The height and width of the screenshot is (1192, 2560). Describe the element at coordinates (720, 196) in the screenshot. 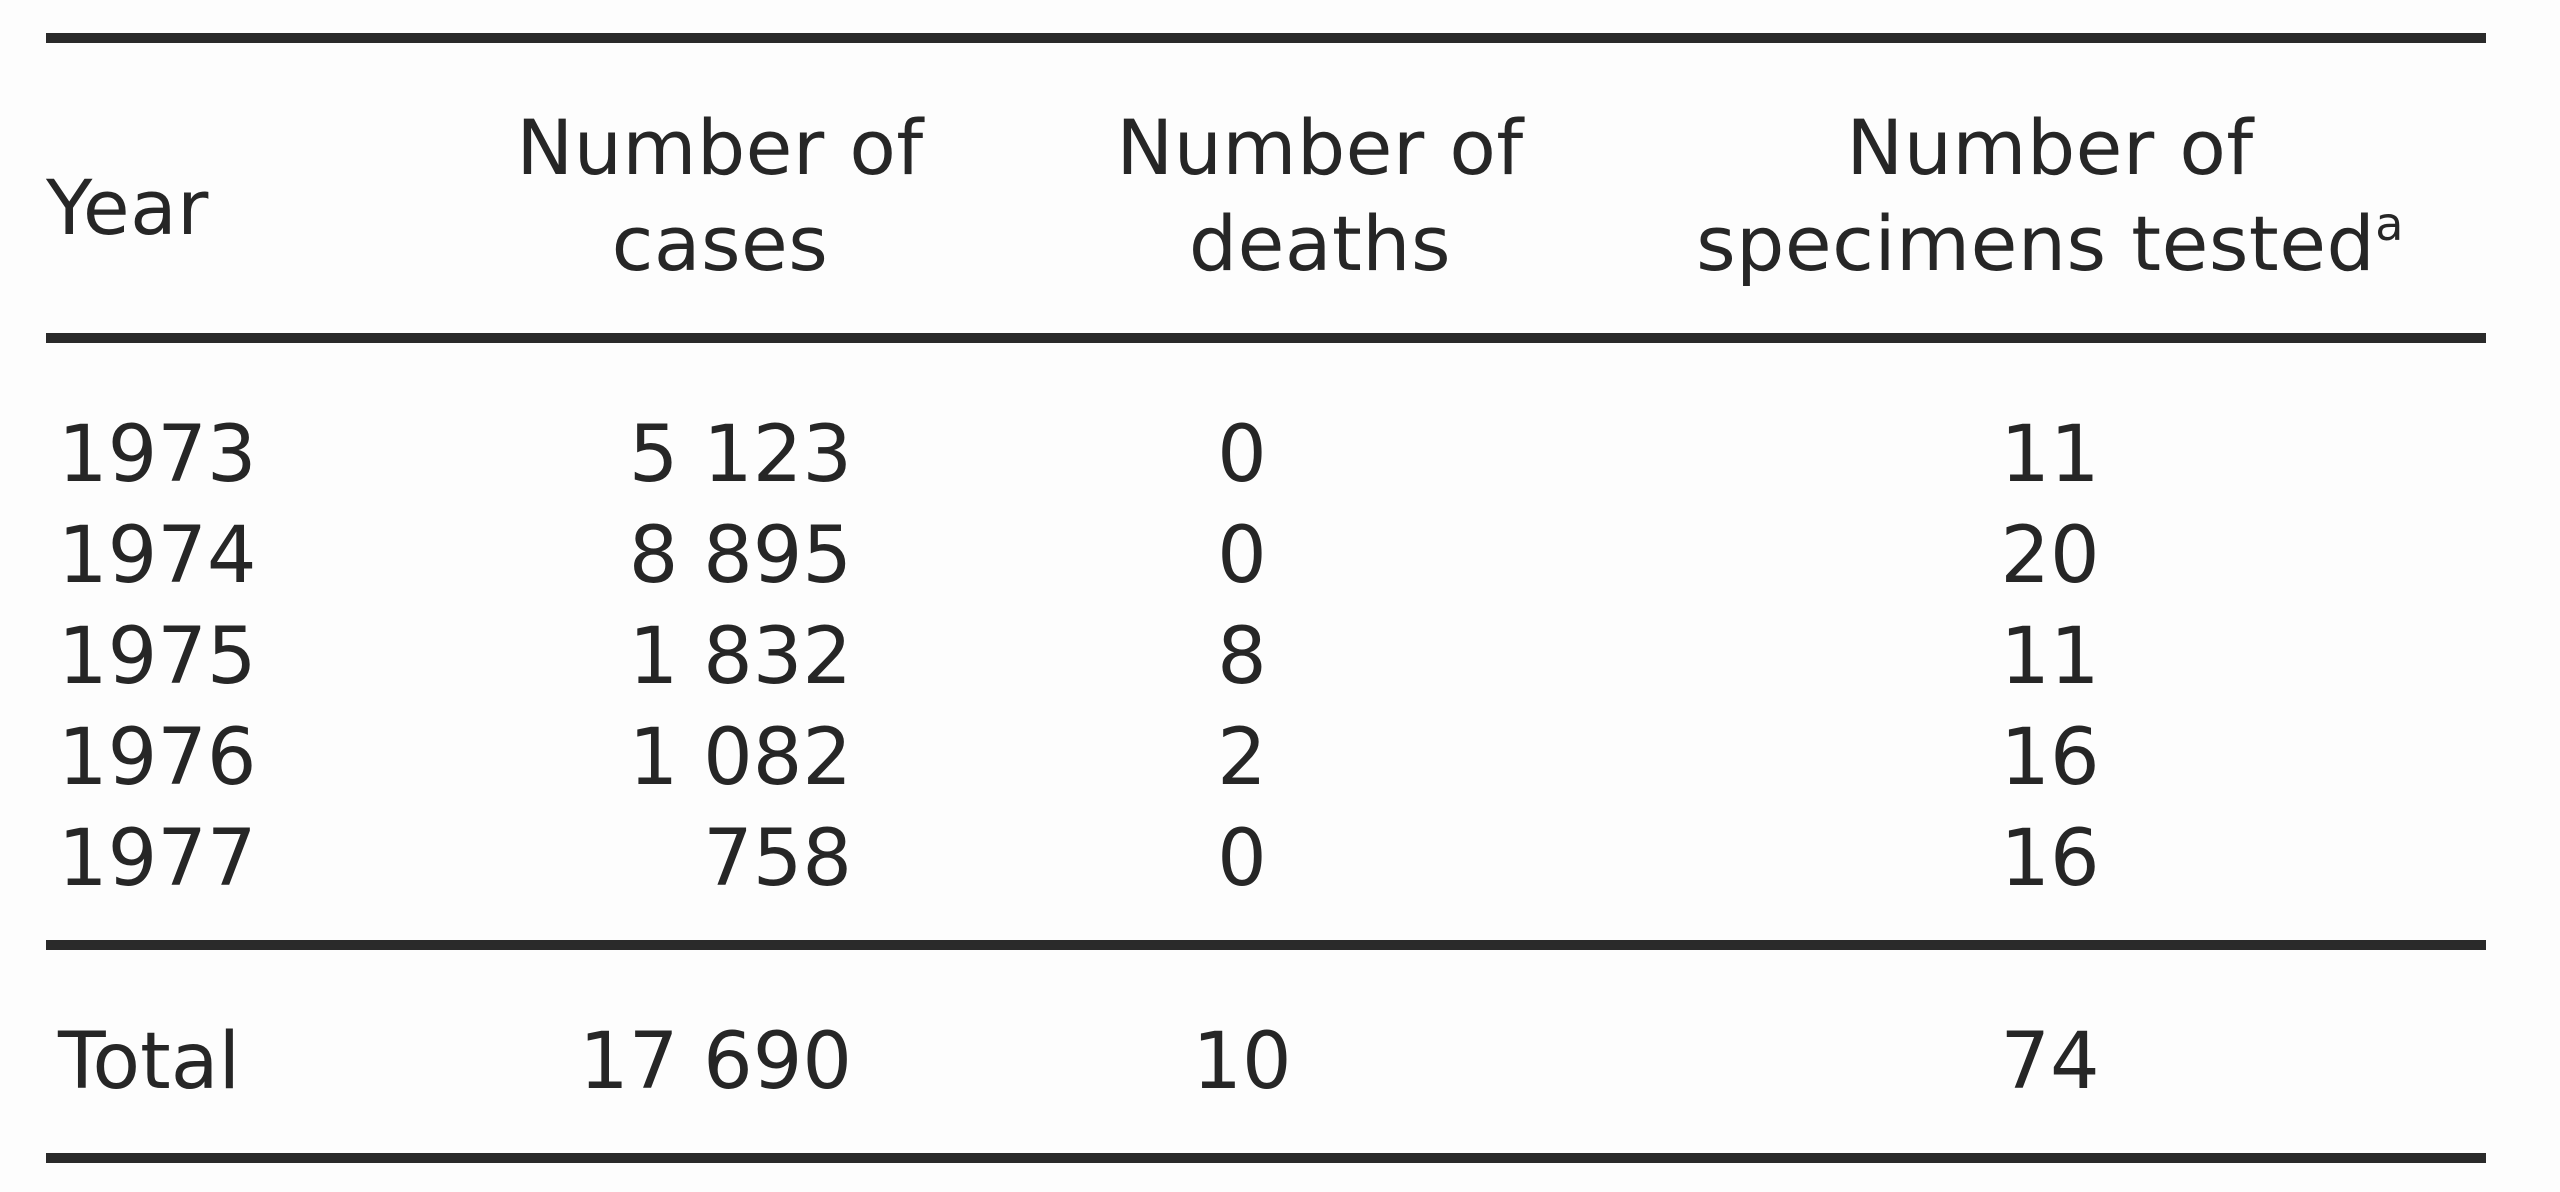

I see `header-cases: Number of cases` at that location.